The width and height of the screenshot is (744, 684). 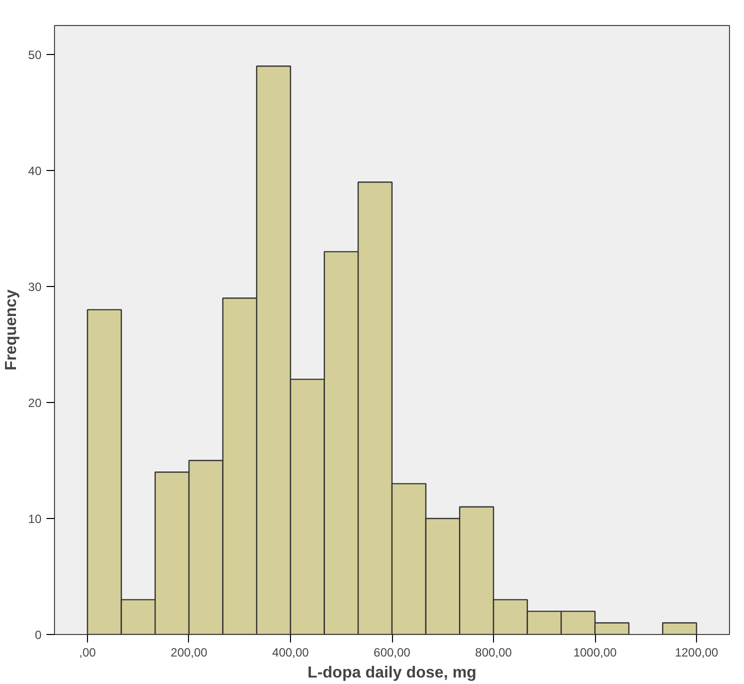 What do you see at coordinates (595, 653) in the screenshot?
I see `x-tick-label: 1000,00` at bounding box center [595, 653].